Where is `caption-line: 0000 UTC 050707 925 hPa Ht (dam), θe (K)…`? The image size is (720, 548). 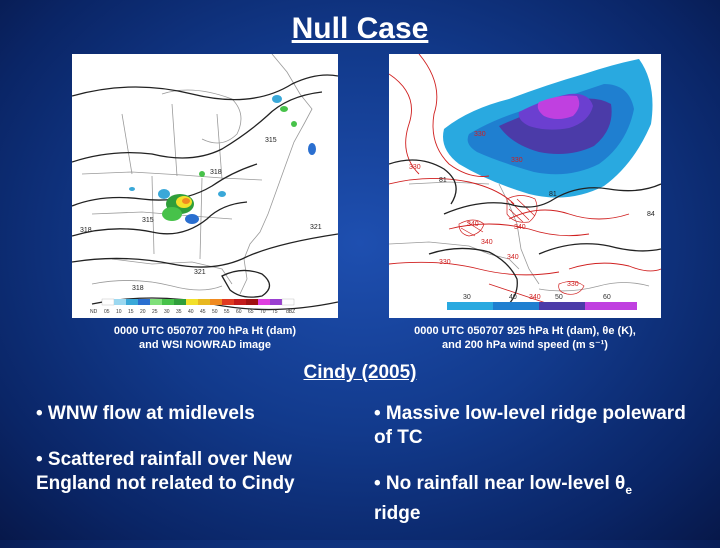
caption-line: 0000 UTC 050707 925 hPa Ht (dam), θe (K)… is located at coordinates (525, 331).